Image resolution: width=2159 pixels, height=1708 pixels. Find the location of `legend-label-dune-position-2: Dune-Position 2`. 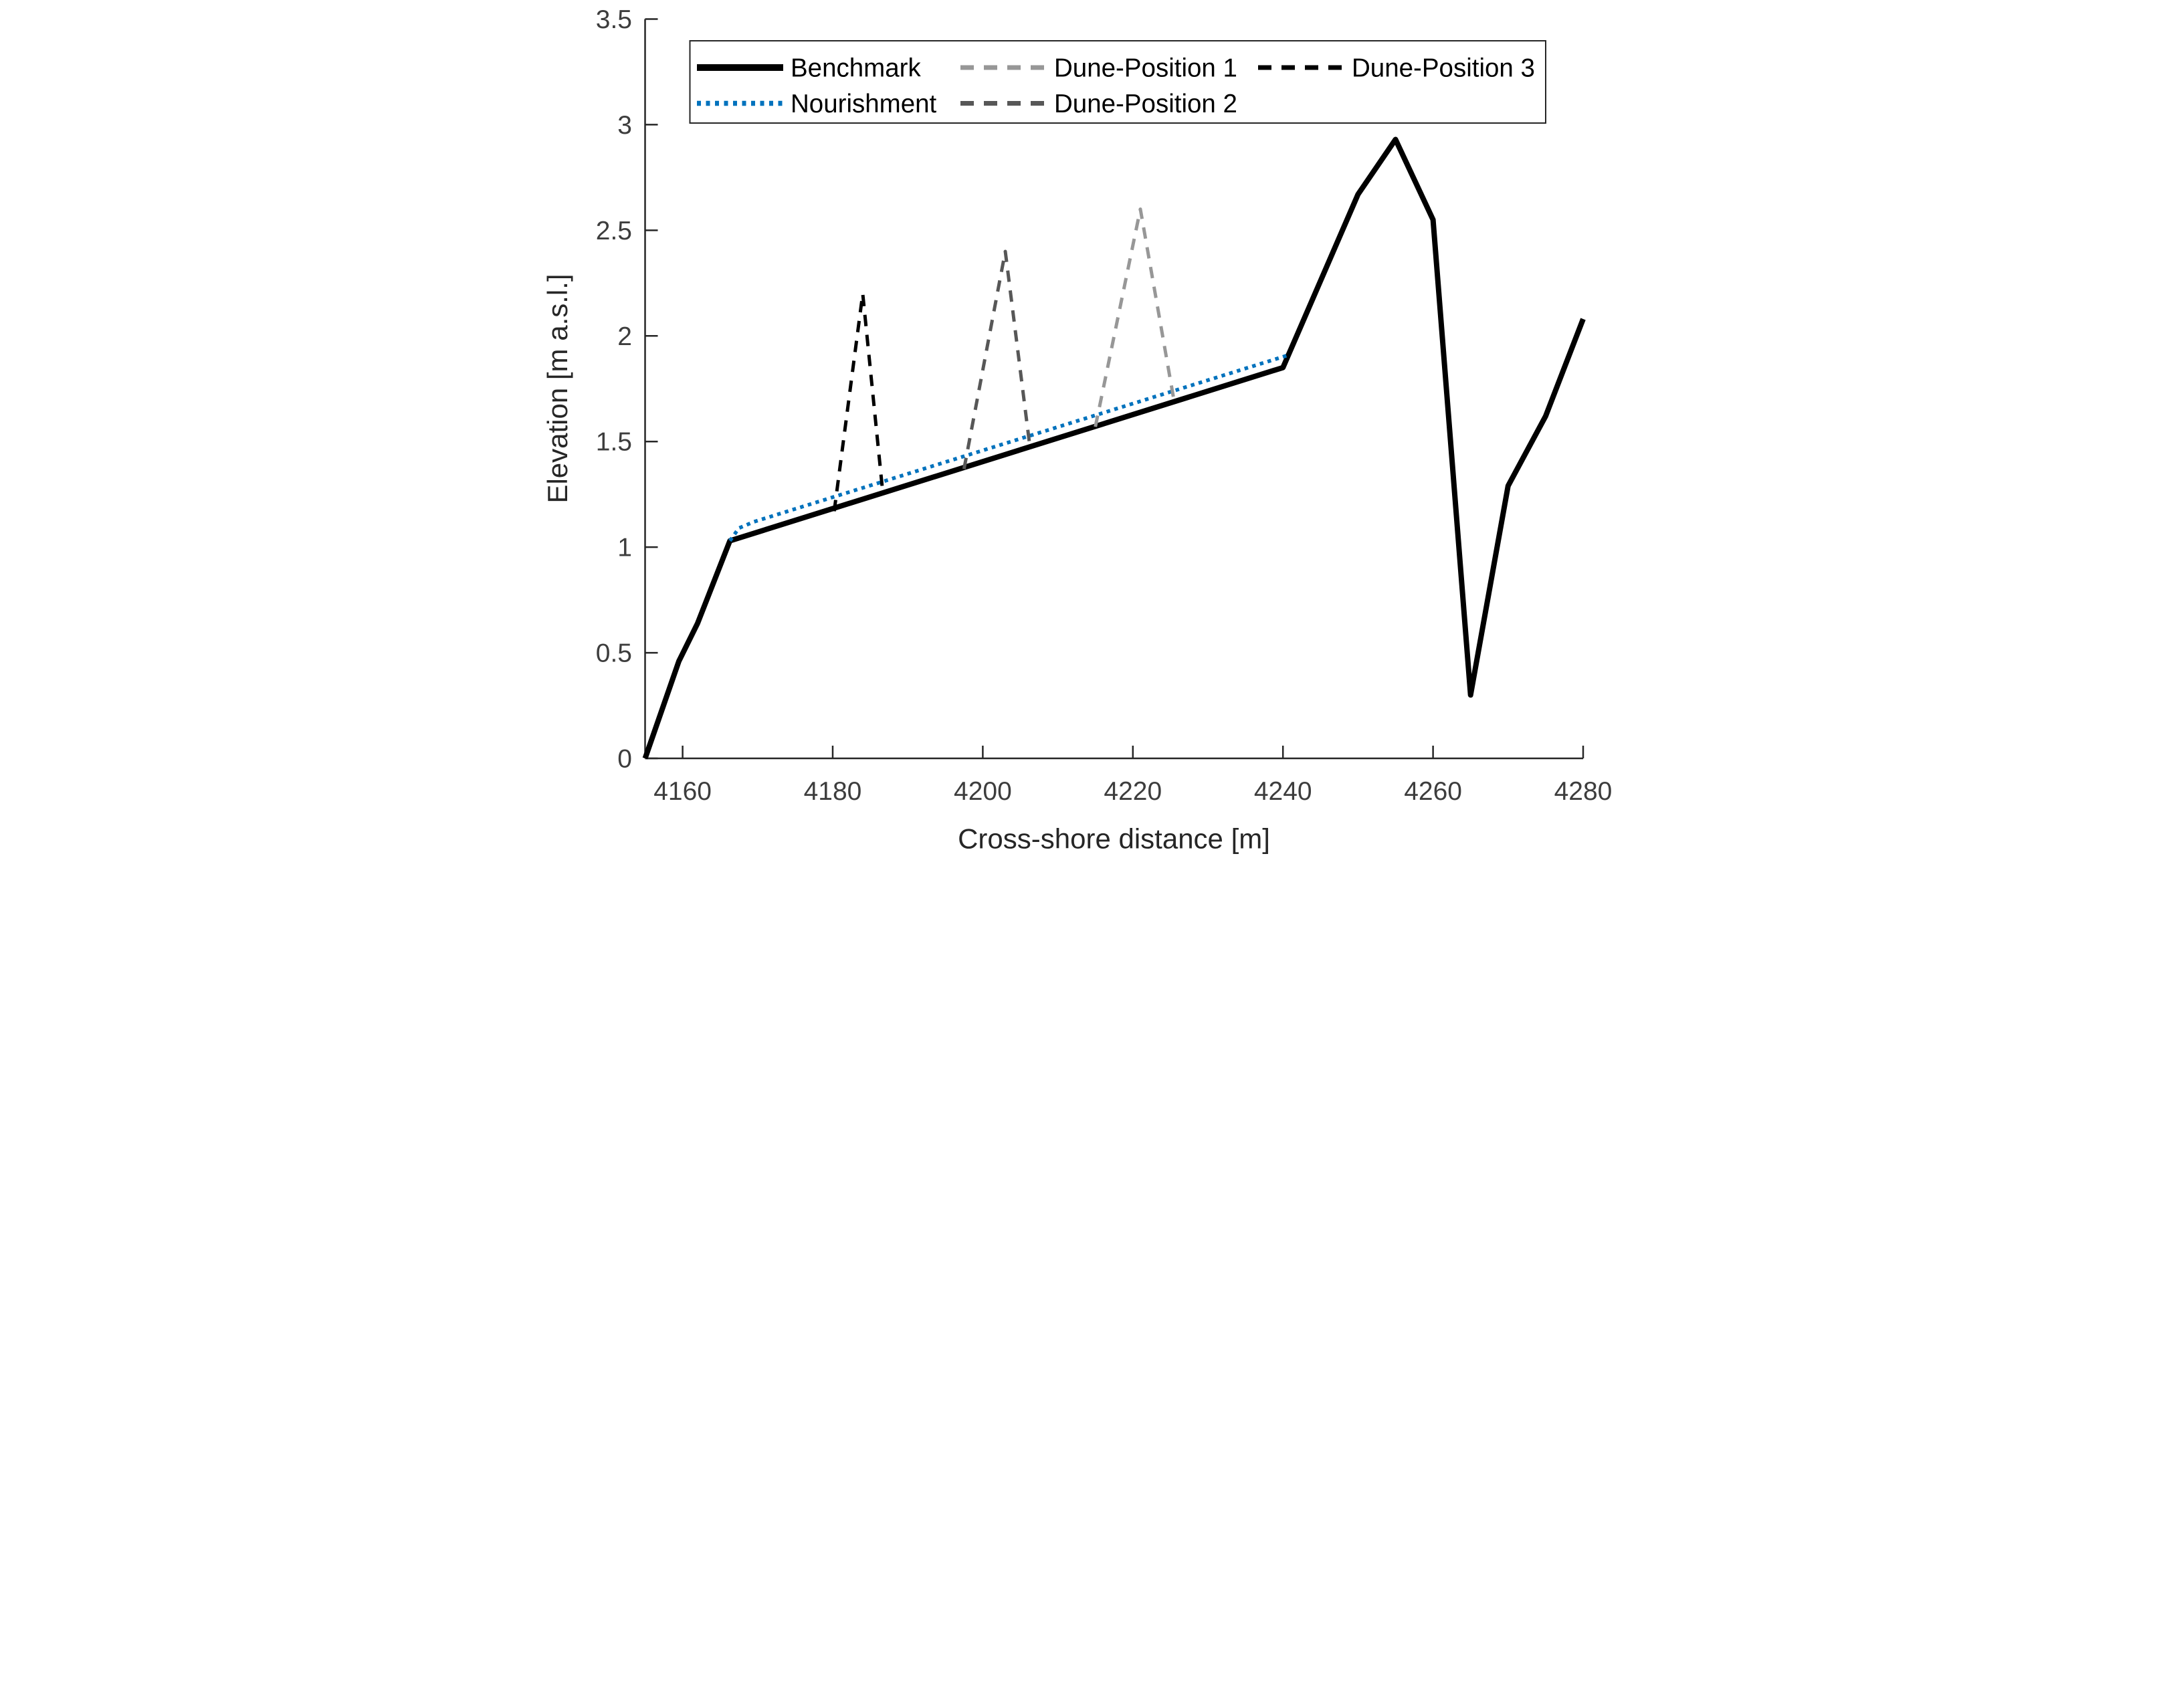

legend-label-dune-position-2: Dune-Position 2 is located at coordinates (1145, 104).